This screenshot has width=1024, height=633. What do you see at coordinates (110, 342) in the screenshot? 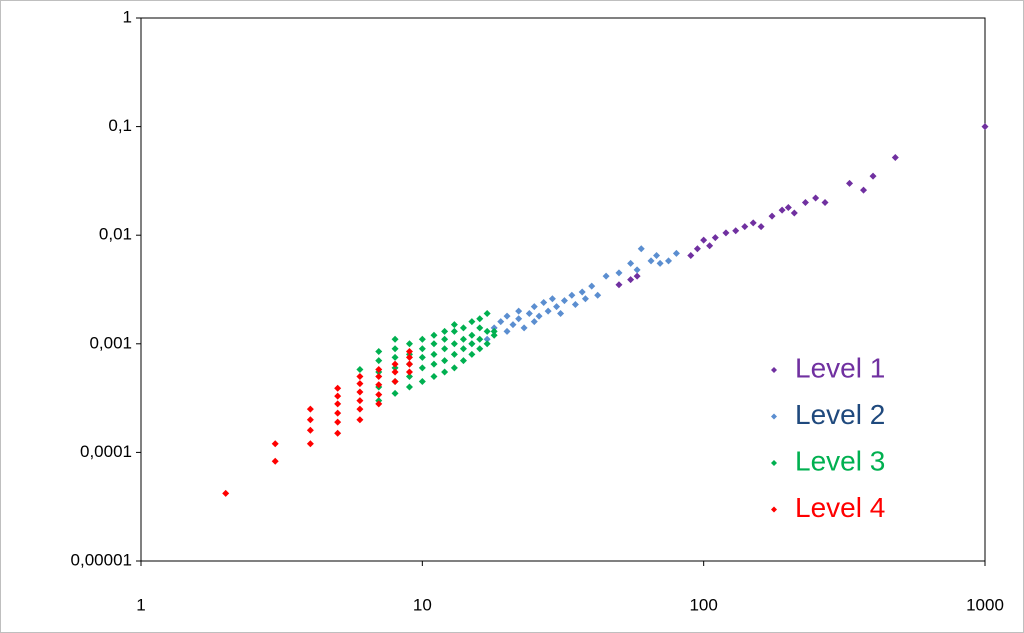
I see `y-tick-label: 0,001` at bounding box center [110, 342].